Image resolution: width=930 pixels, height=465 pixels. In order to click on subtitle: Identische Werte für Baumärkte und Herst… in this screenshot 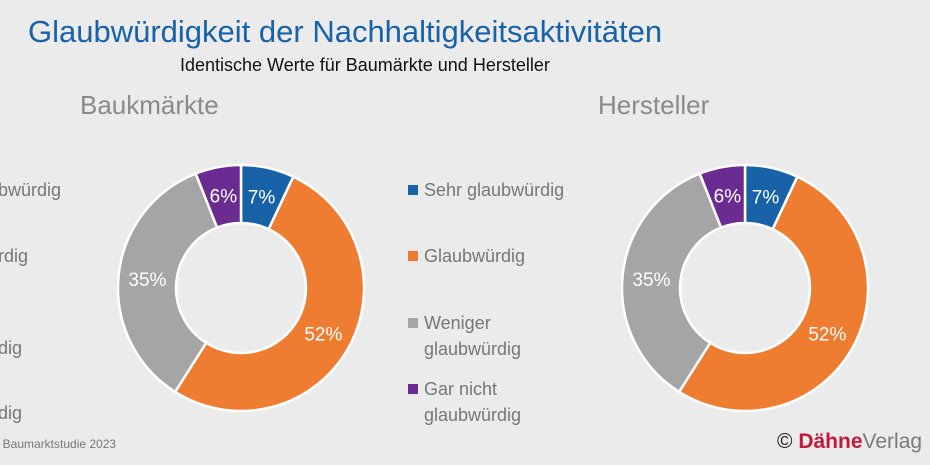, I will do `click(365, 65)`.